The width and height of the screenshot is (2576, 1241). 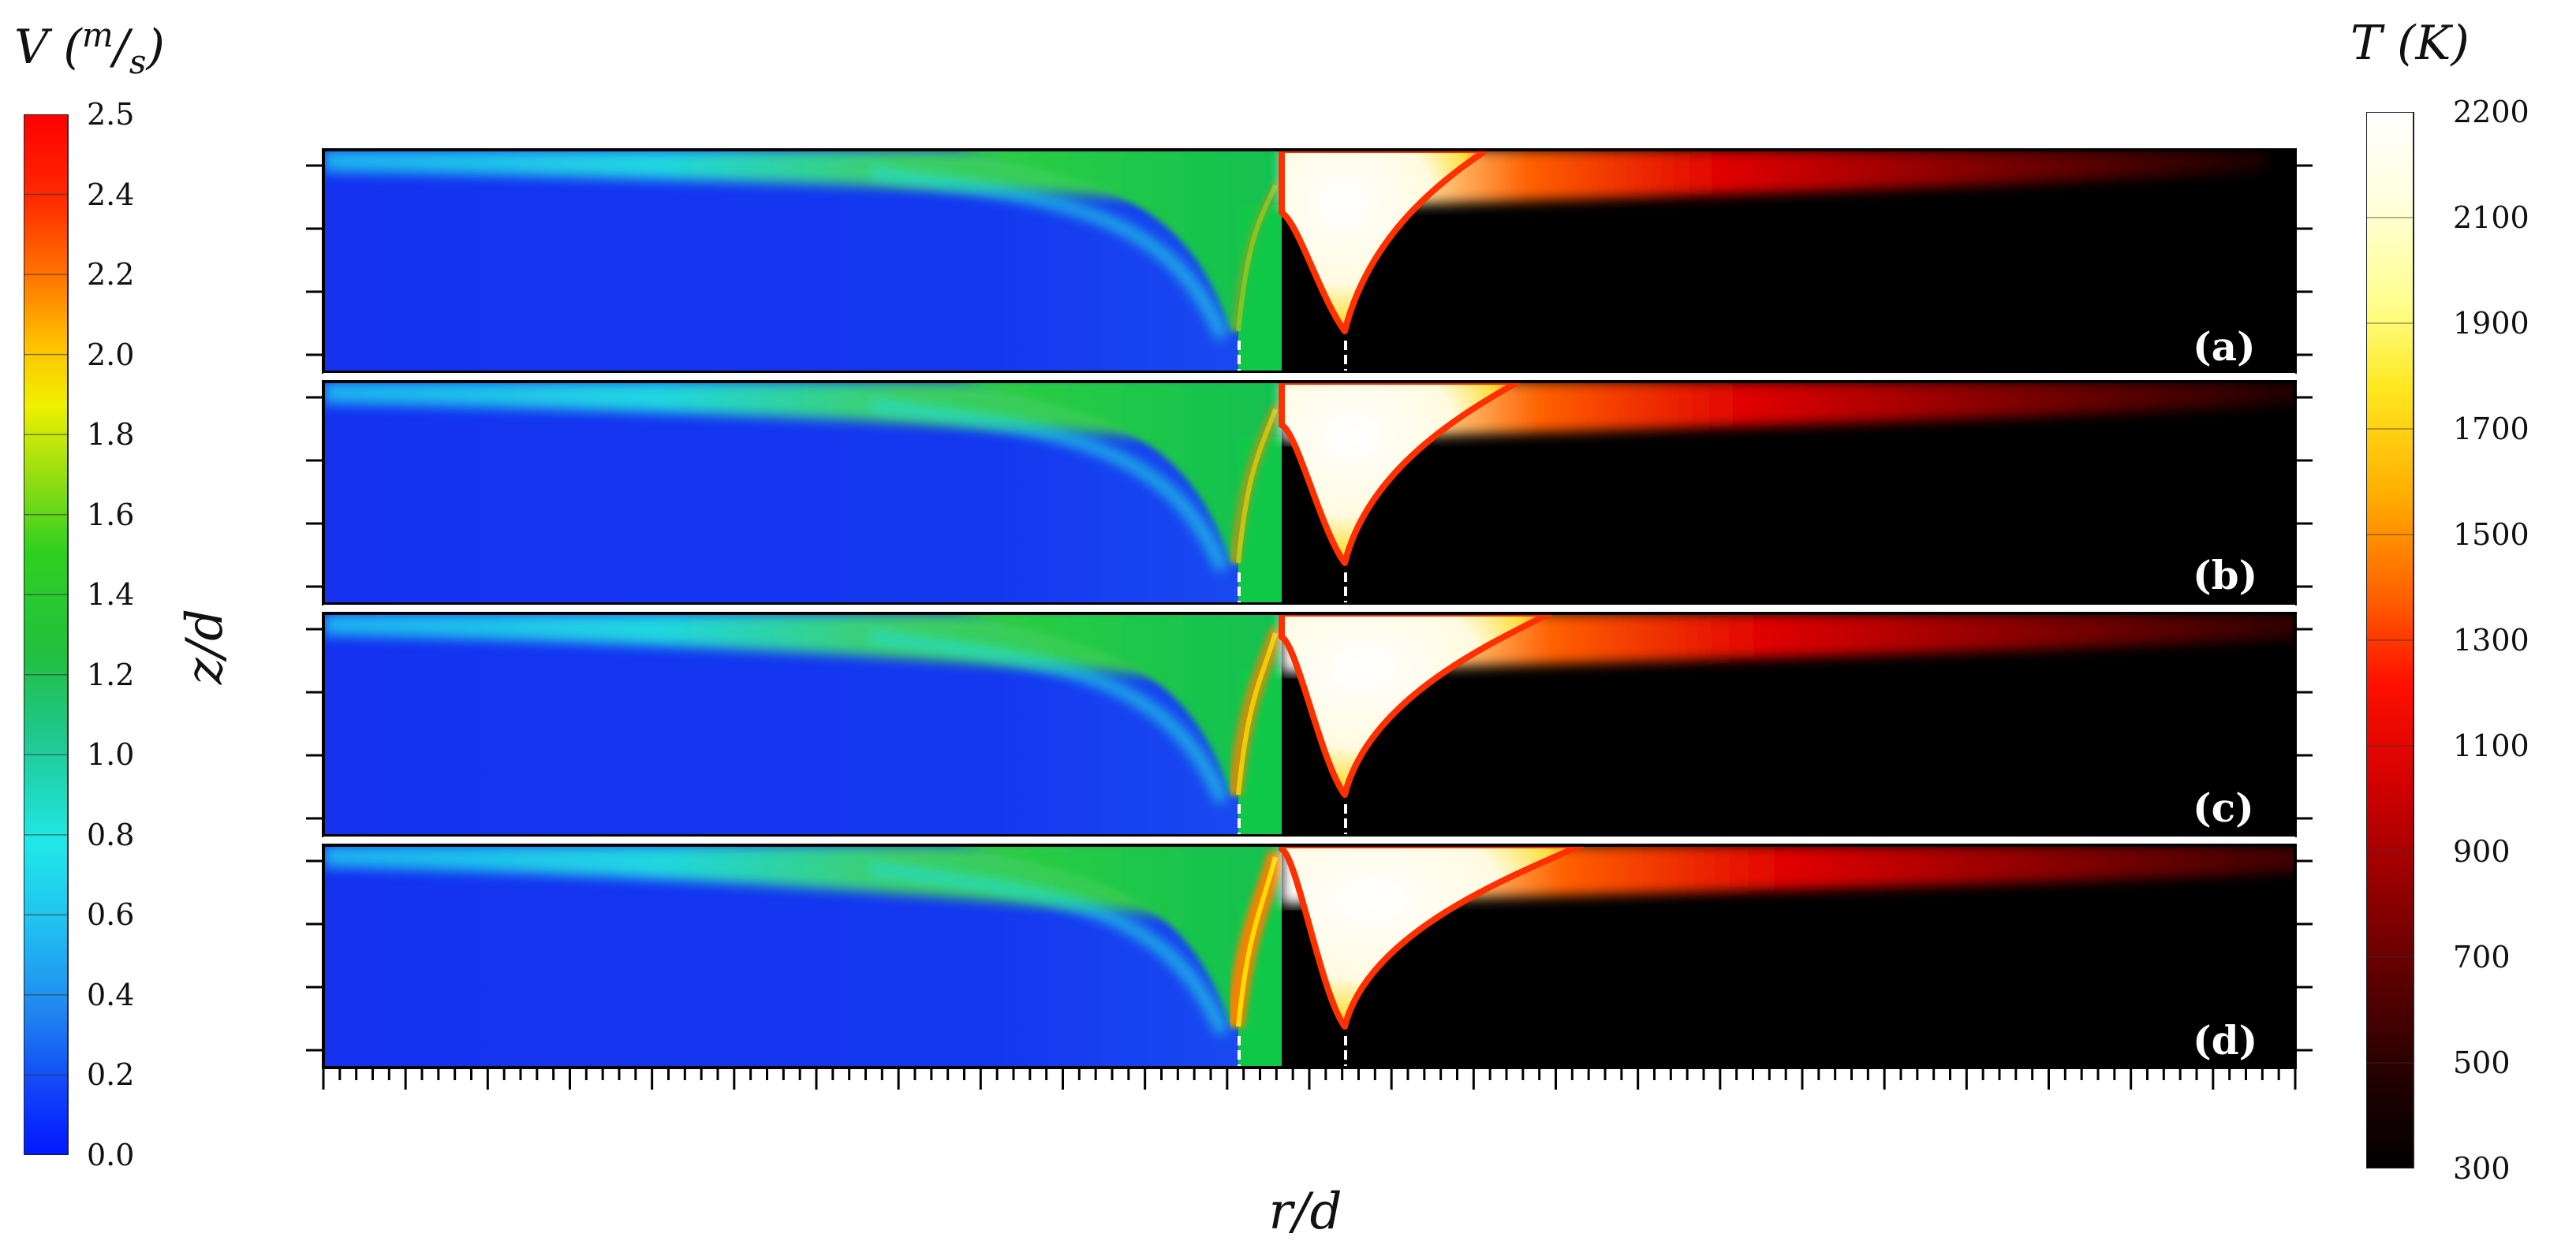 I want to click on colorbar-tick-label: 900, so click(x=2482, y=851).